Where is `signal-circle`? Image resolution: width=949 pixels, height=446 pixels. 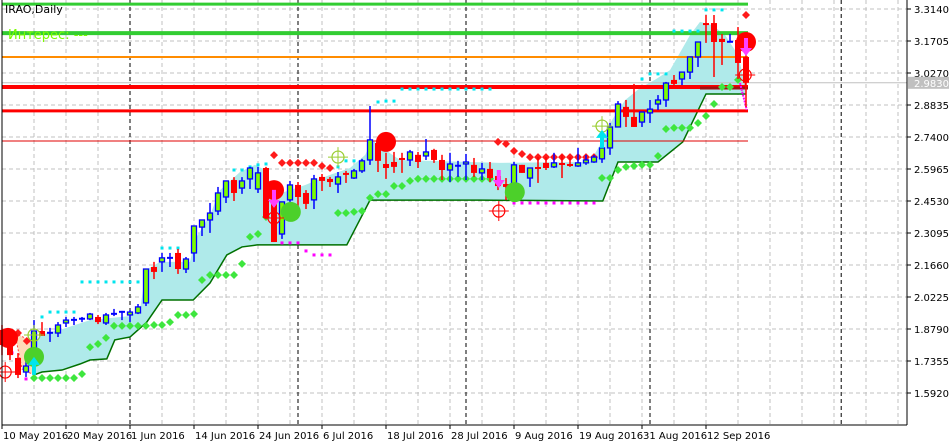 signal-circle is located at coordinates (9, 337).